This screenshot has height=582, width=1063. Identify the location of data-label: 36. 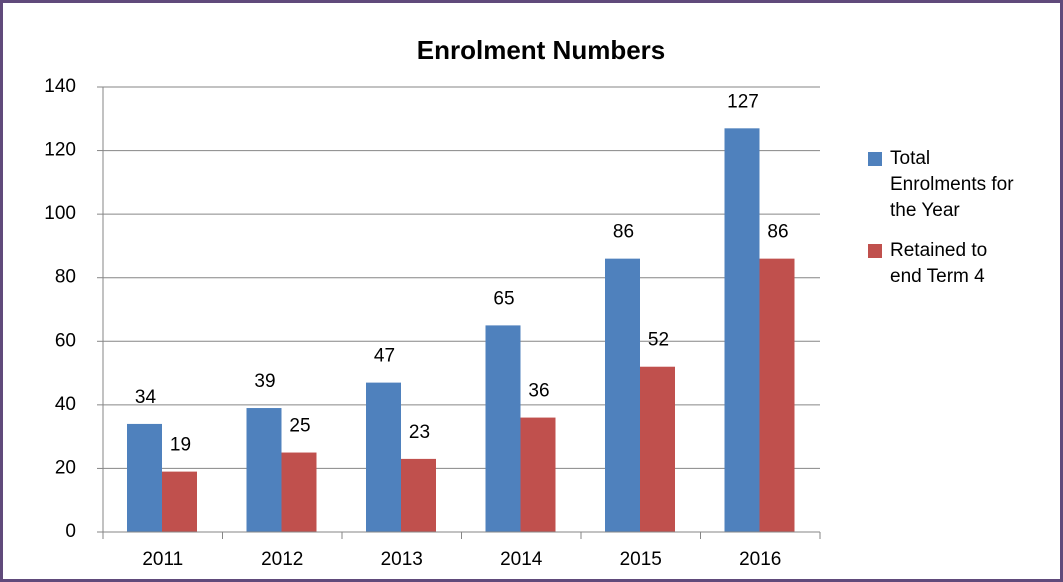
(538, 391).